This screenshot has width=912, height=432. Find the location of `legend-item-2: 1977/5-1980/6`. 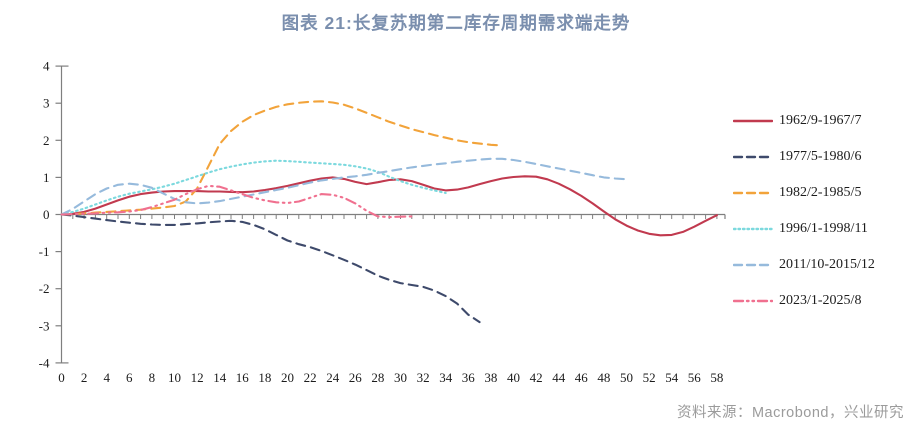

legend-item-2: 1977/5-1980/6 is located at coordinates (820, 157).